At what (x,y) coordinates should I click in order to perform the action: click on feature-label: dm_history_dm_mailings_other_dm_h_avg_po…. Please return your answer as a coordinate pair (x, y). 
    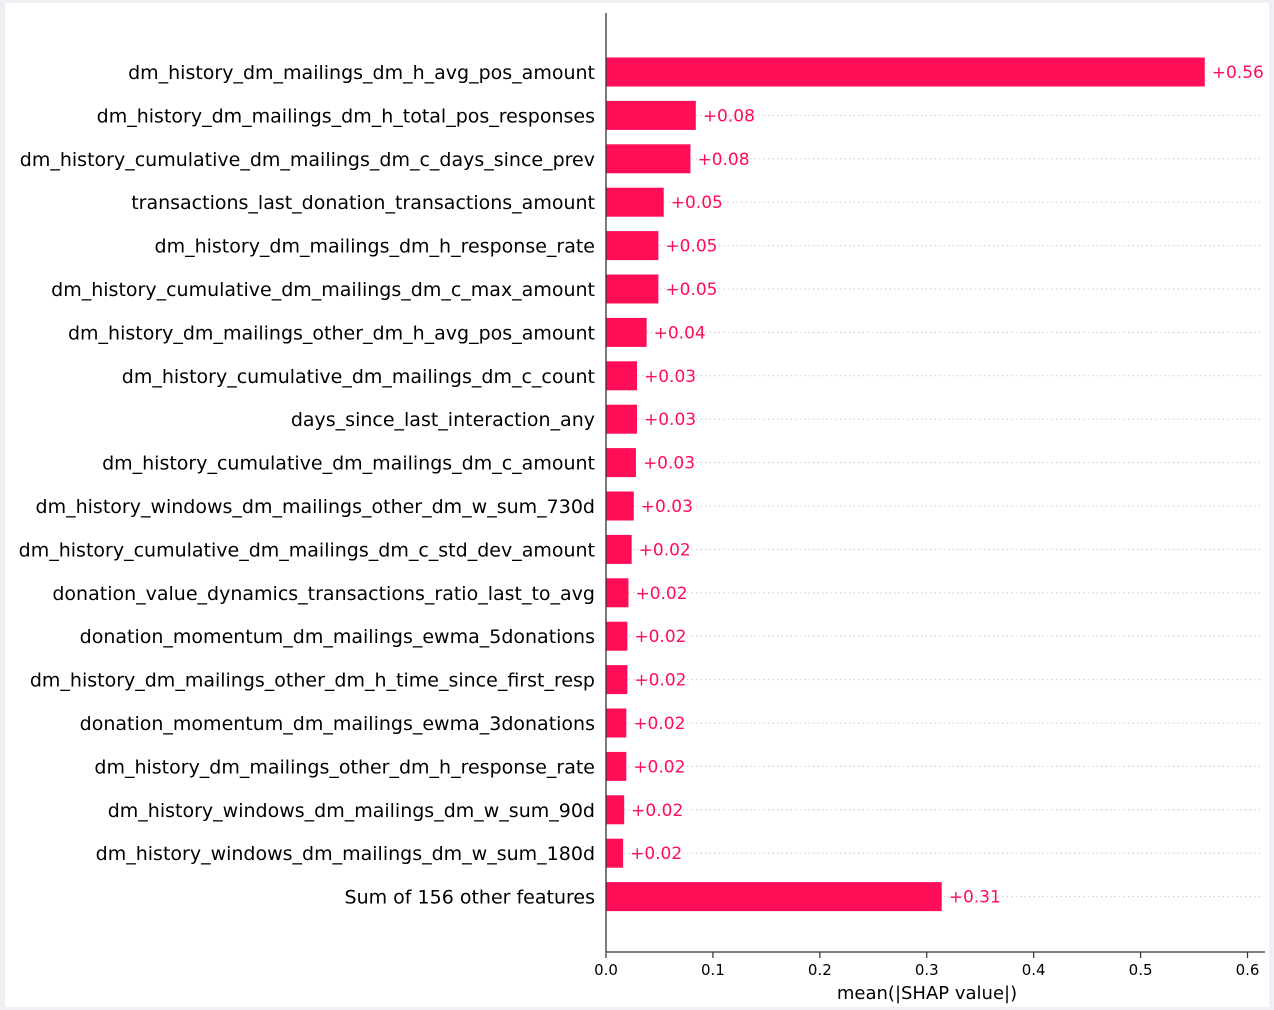
    Looking at the image, I should click on (331, 333).